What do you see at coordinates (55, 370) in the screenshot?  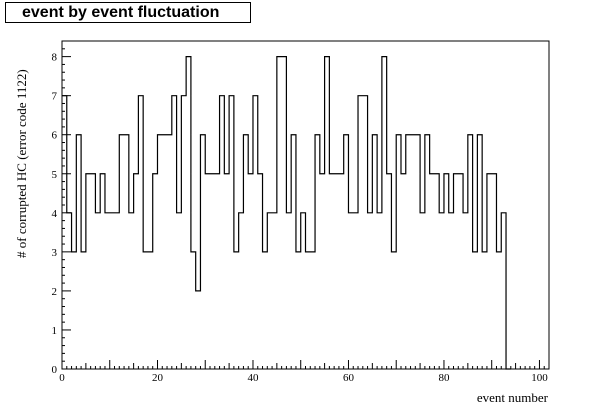 I see `y-tick-label: 0` at bounding box center [55, 370].